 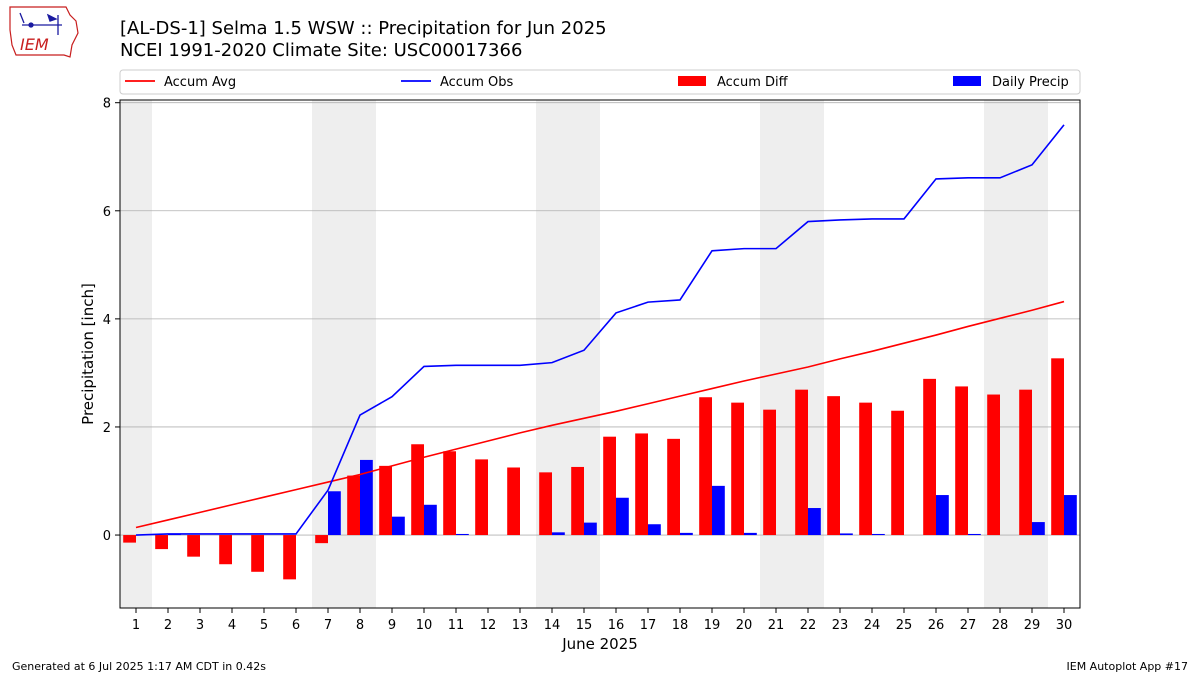 I want to click on x-tick-label: 1, so click(x=136, y=625).